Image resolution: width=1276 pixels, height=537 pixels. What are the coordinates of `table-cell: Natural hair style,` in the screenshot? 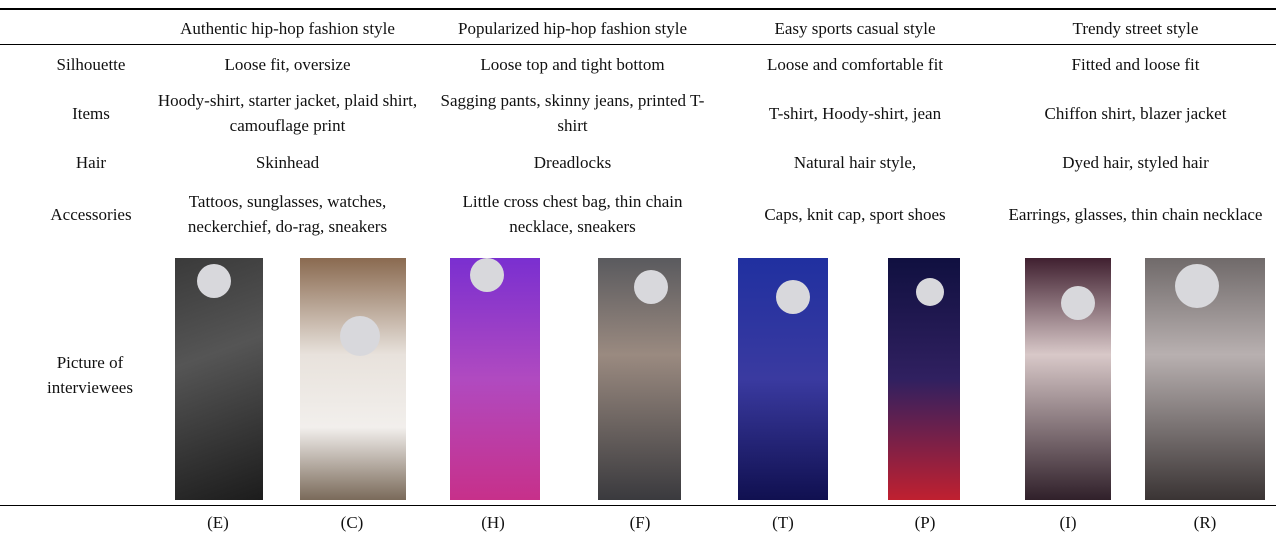 It's located at (855, 162).